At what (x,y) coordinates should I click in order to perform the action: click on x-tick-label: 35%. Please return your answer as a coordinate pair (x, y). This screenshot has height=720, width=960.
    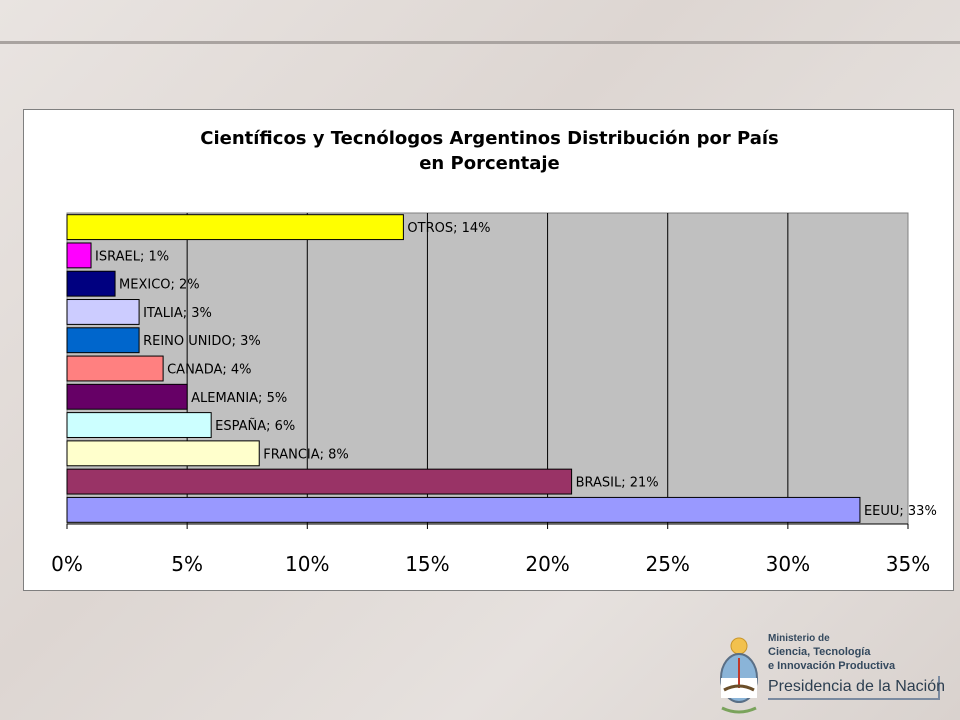
    Looking at the image, I should click on (908, 564).